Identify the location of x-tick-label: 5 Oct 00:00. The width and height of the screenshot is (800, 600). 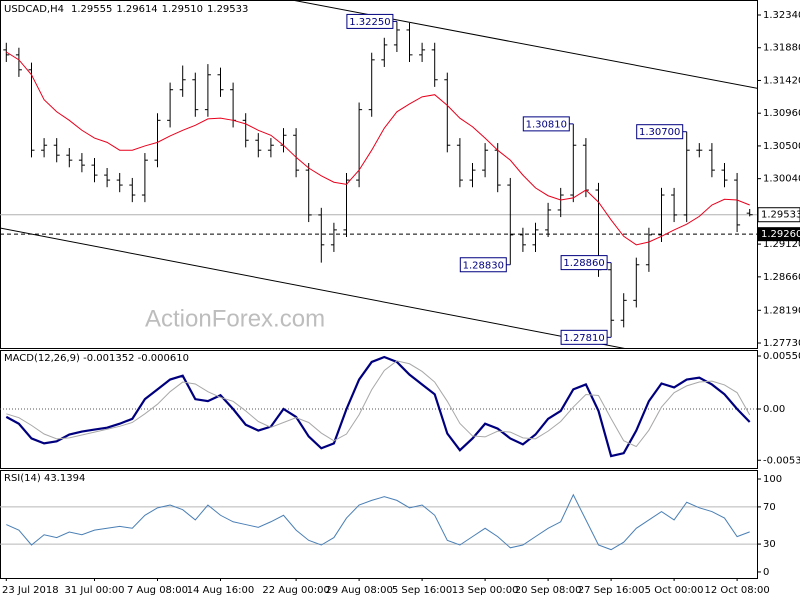
(674, 590).